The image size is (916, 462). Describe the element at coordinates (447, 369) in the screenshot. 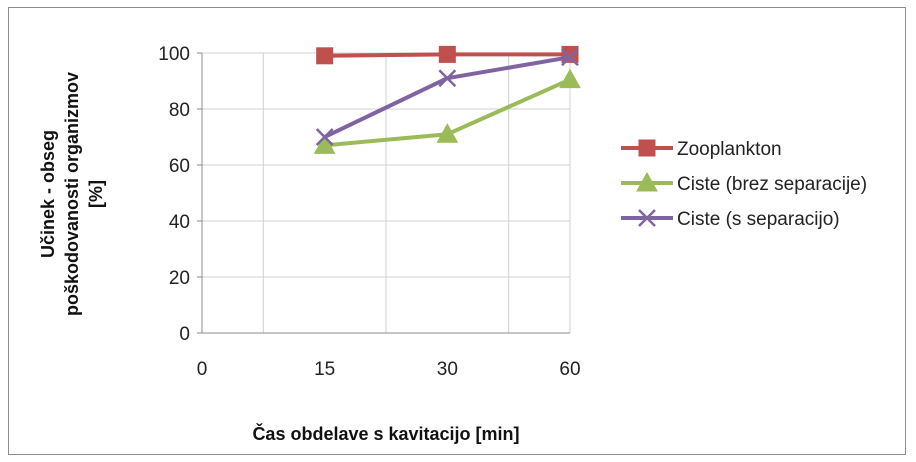

I see `x-tick-label: 30` at that location.